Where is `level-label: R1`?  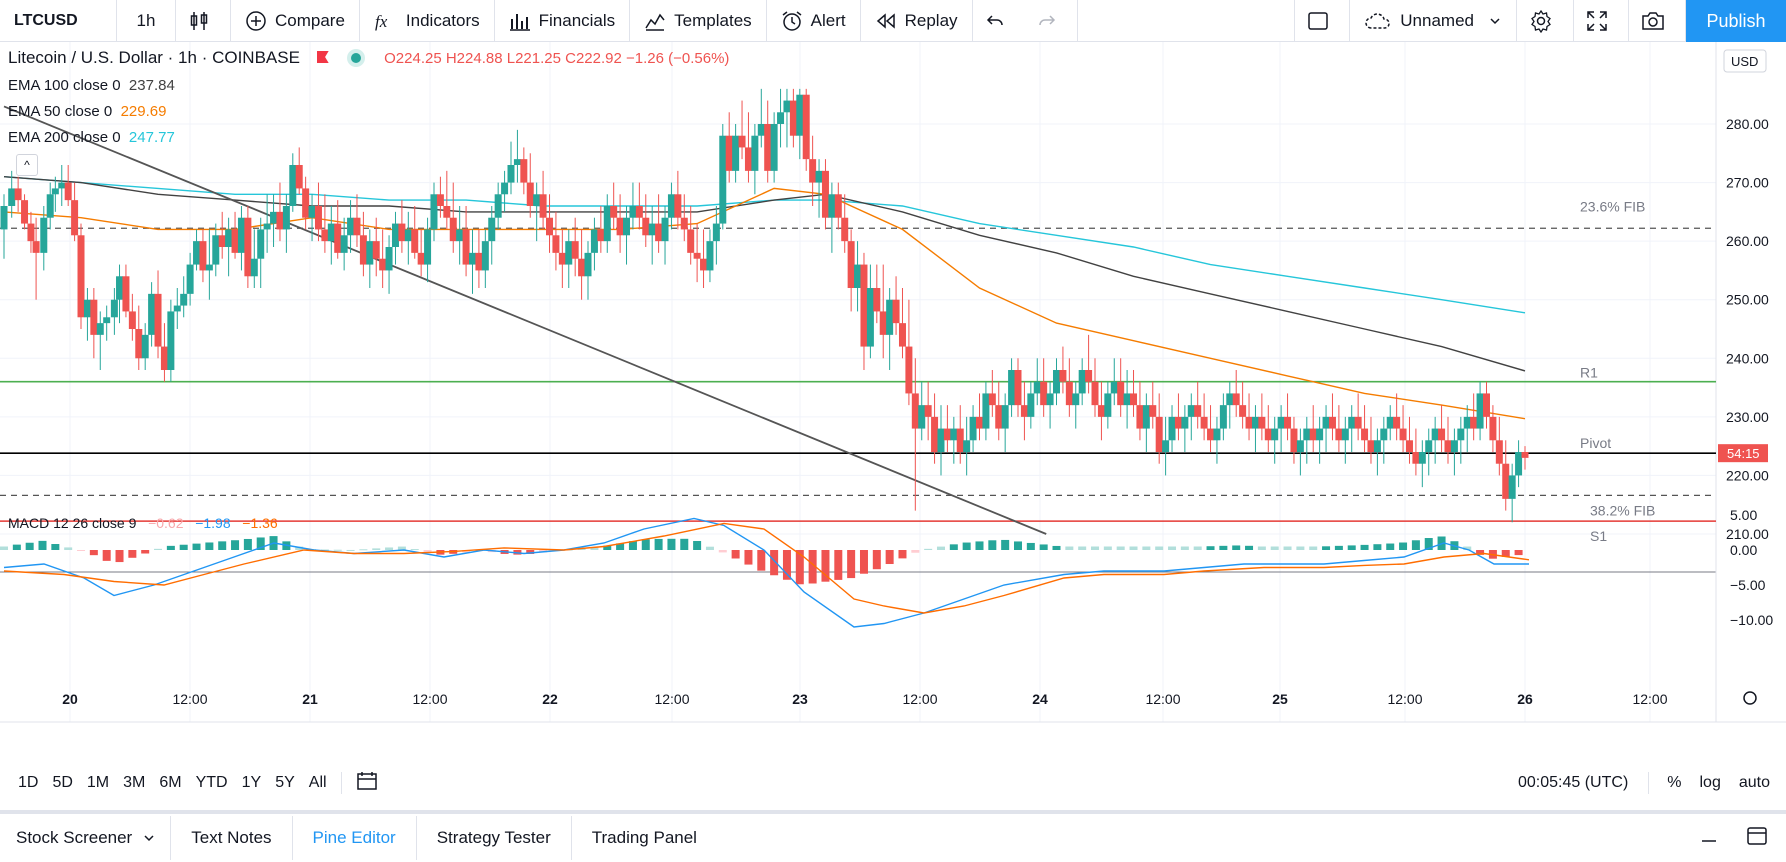
level-label: R1 is located at coordinates (1589, 373).